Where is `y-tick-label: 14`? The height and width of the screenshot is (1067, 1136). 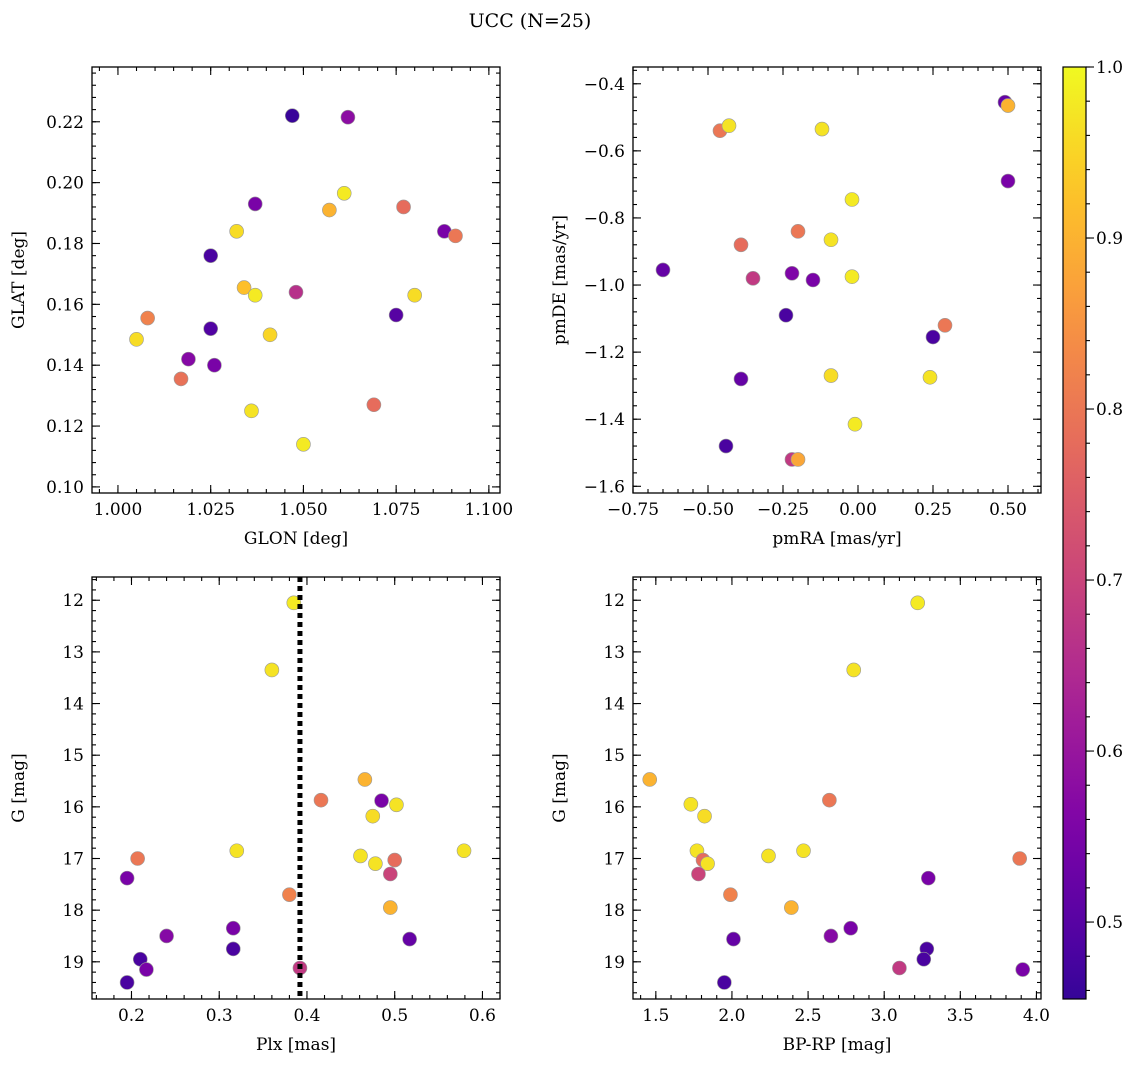 y-tick-label: 14 is located at coordinates (73, 705).